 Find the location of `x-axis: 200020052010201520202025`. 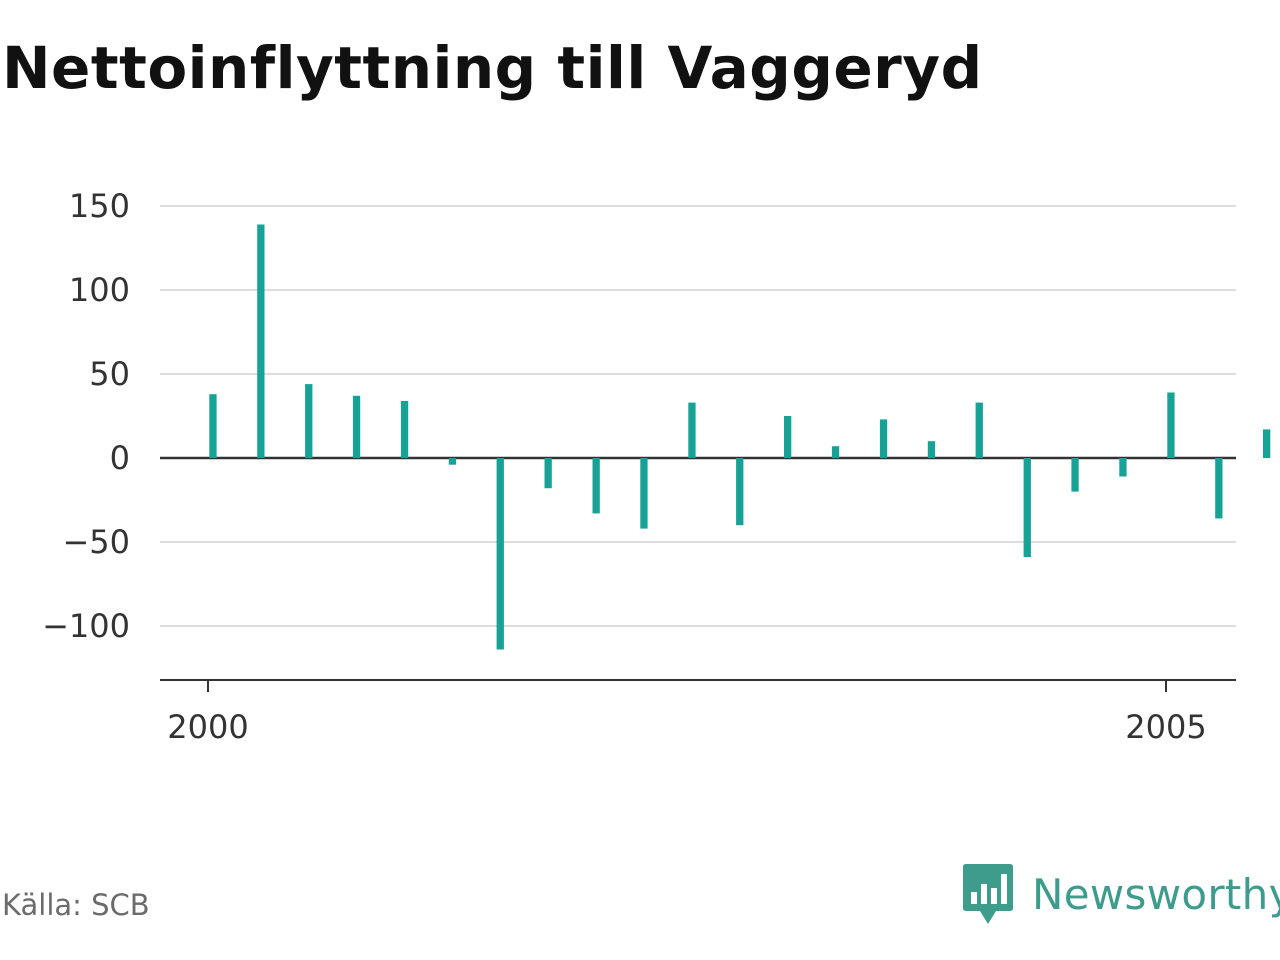

x-axis: 200020052010201520202025 is located at coordinates (698, 712).